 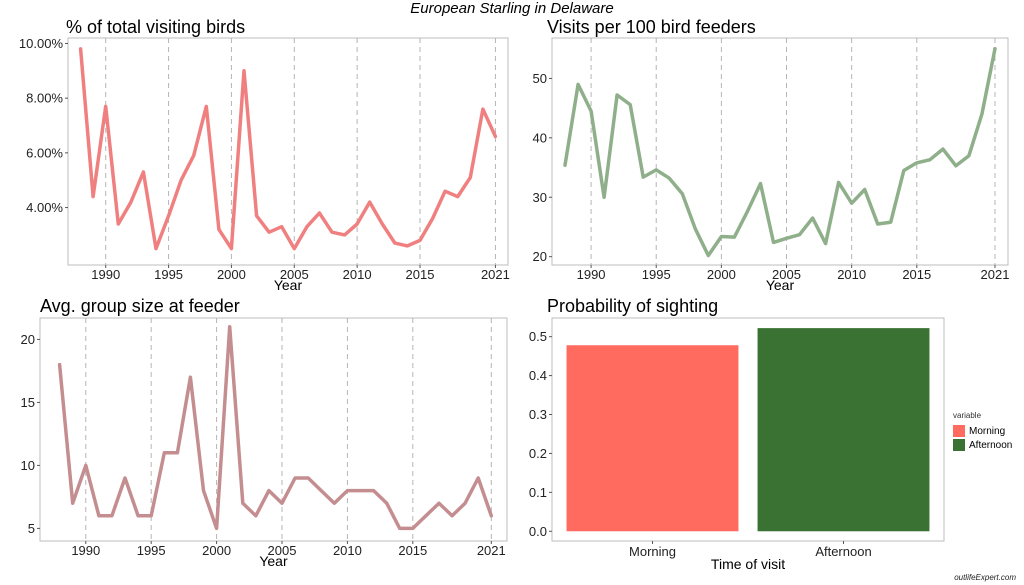 What do you see at coordinates (156, 27) in the screenshot?
I see `panel-title-percent-visiting: % of total visiting birds` at bounding box center [156, 27].